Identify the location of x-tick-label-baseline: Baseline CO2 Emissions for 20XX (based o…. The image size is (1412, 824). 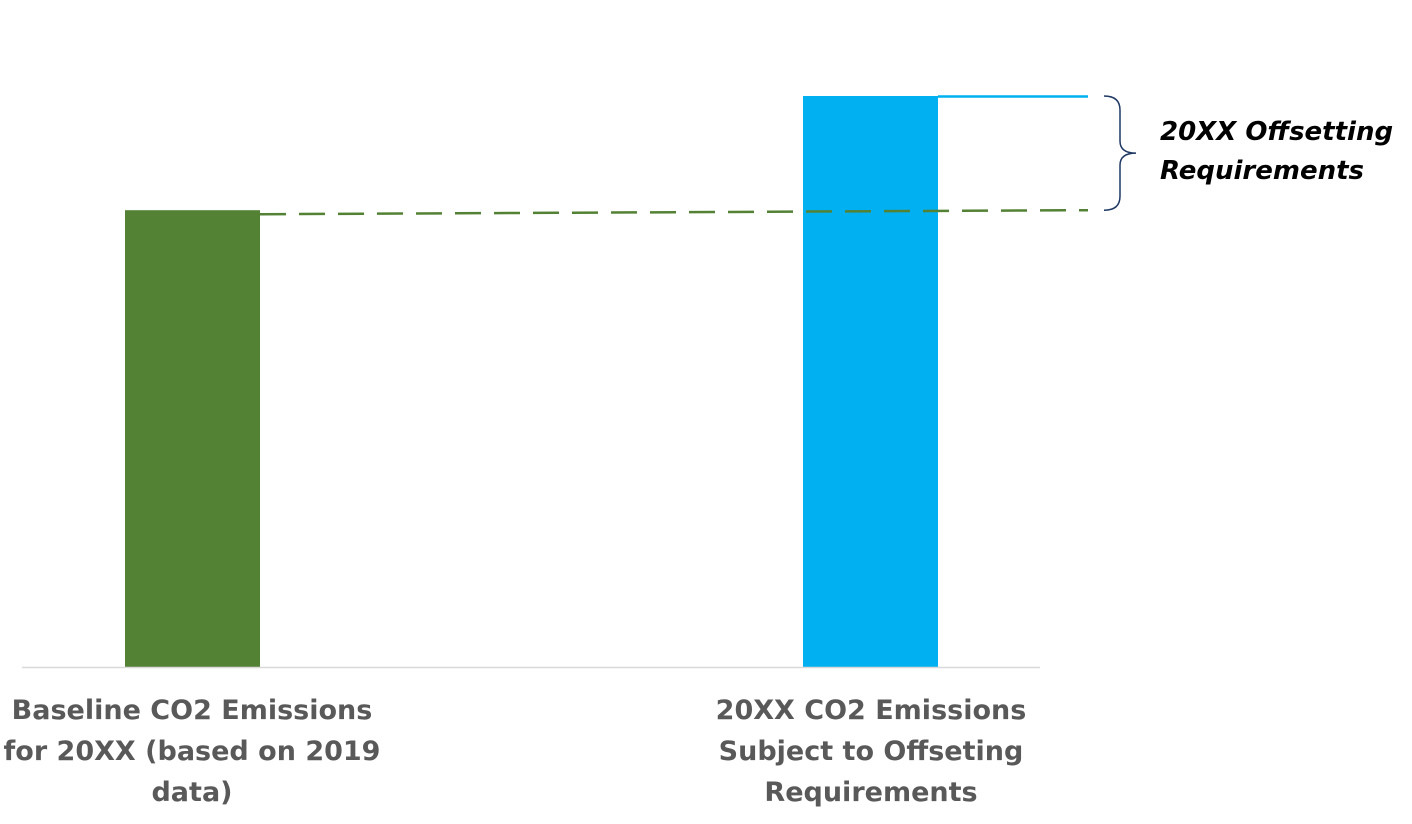
(192, 751).